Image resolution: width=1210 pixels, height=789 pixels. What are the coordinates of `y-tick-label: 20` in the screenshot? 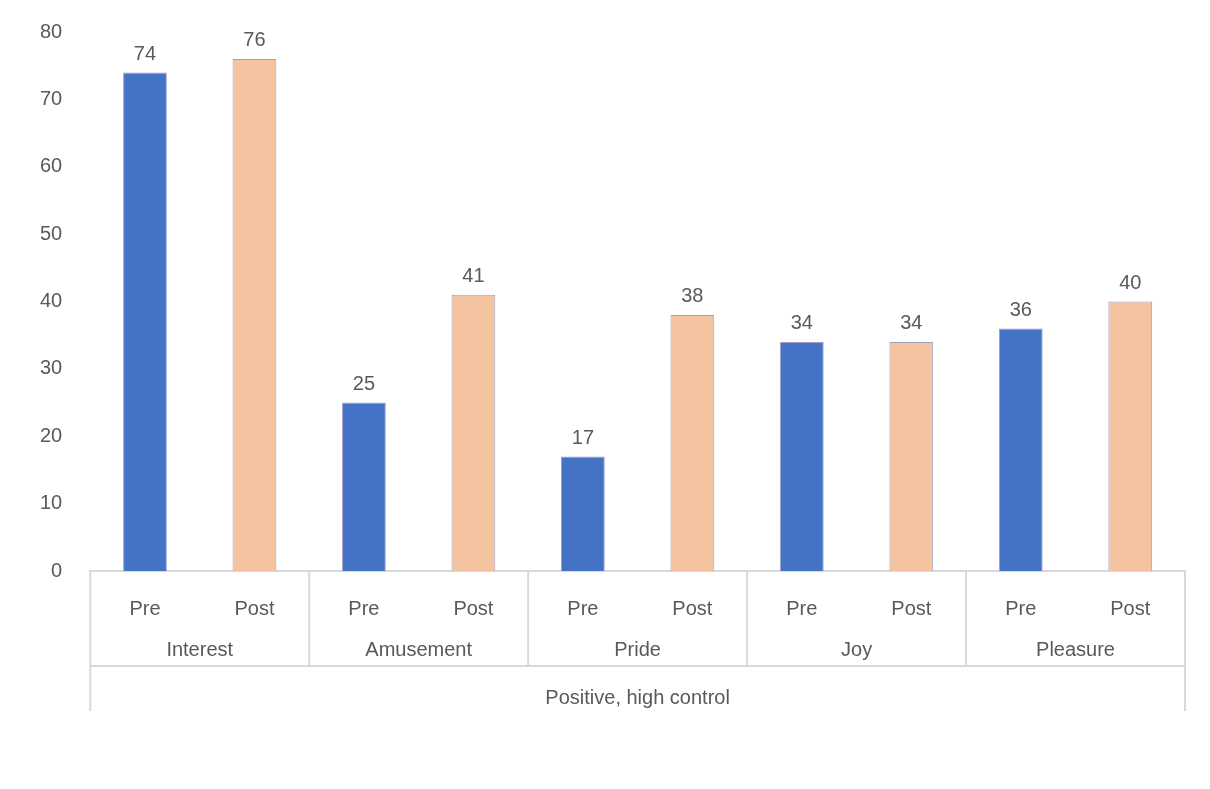 It's located at (51, 434).